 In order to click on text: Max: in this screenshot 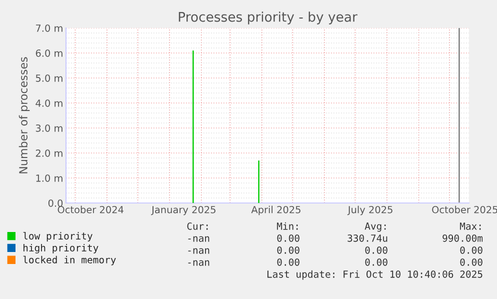, I will do `click(470, 226)`.